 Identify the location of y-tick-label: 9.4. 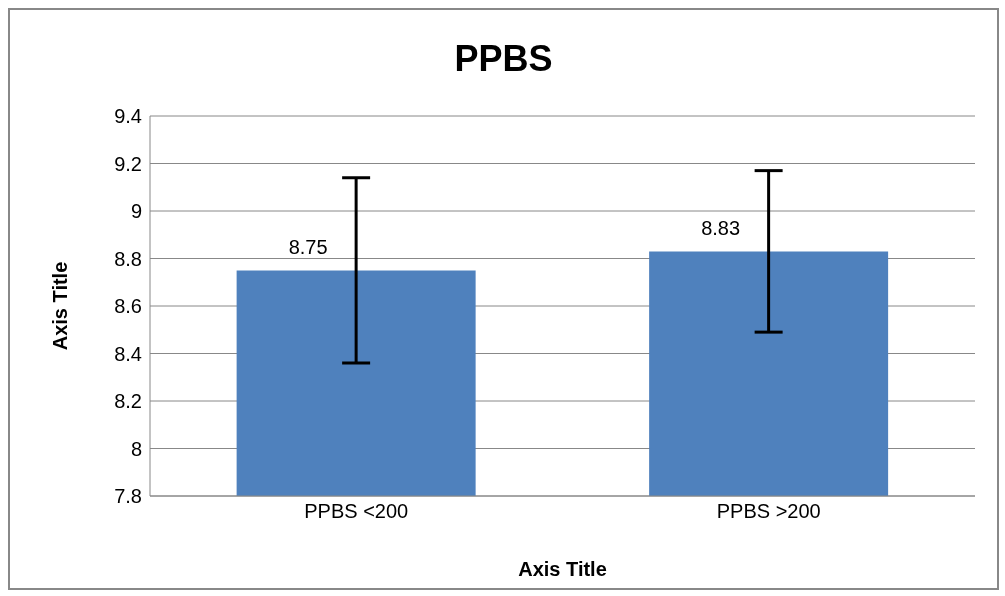
(128, 116).